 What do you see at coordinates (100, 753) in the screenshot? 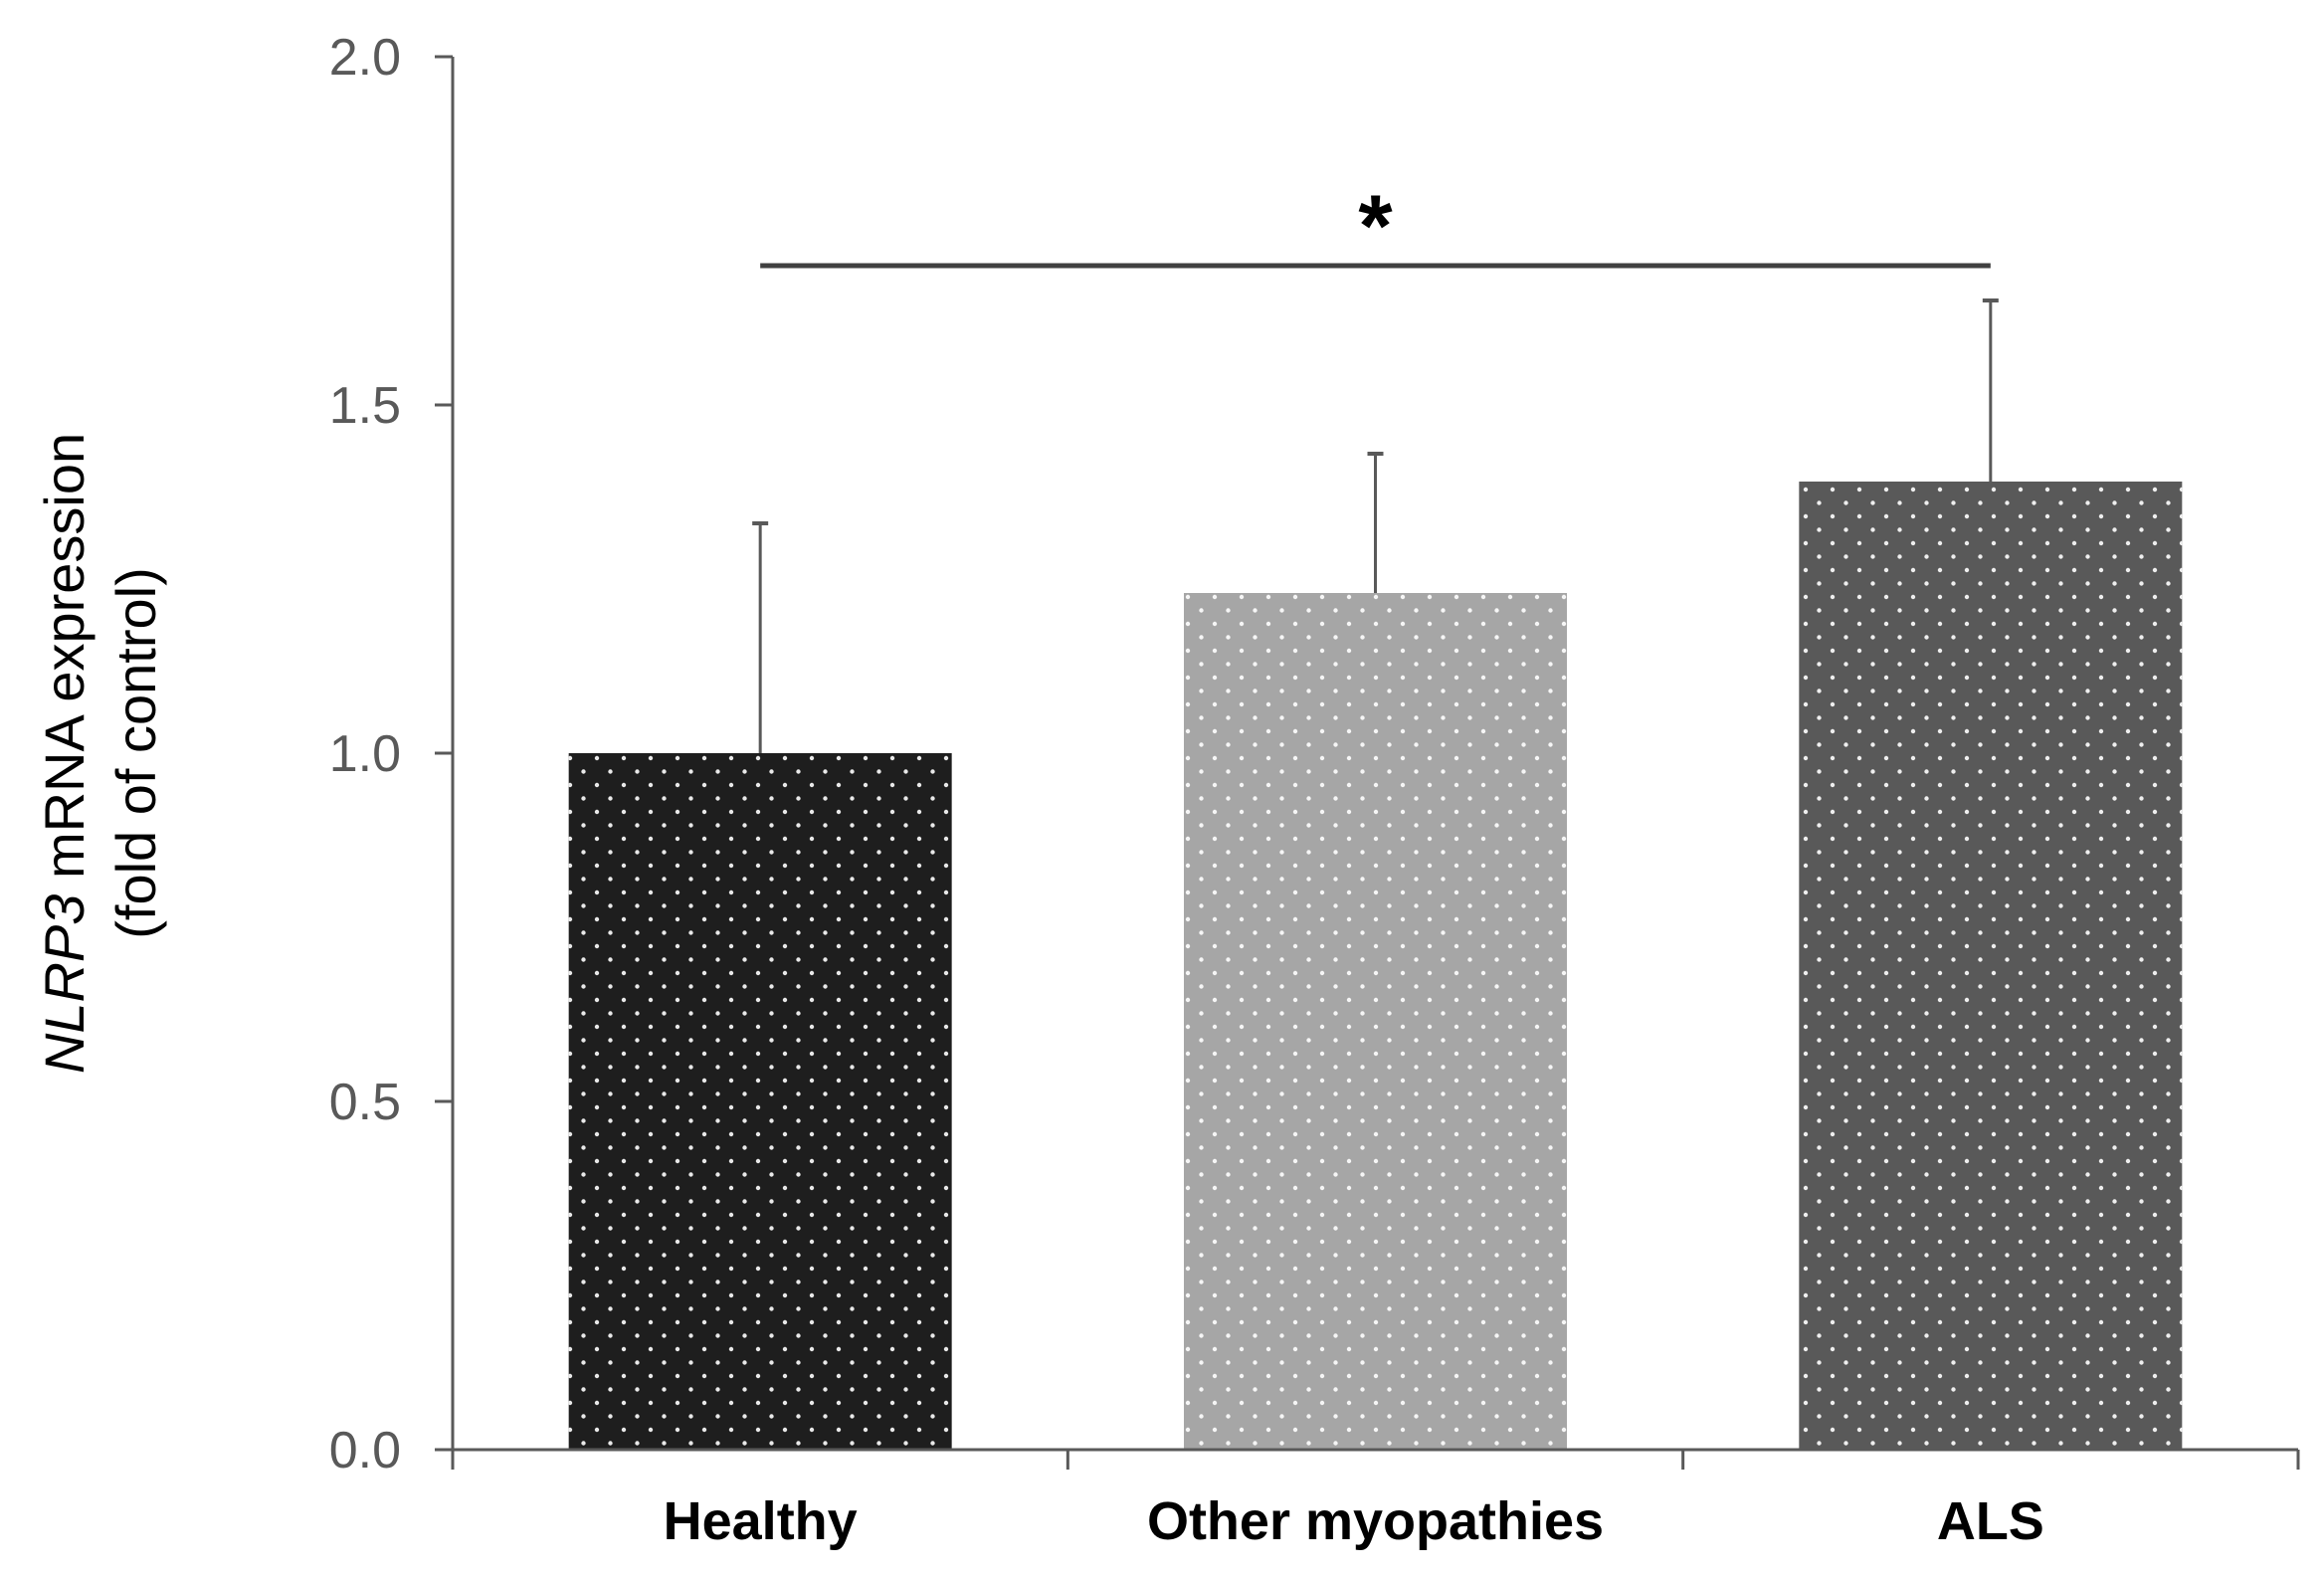
I see `y-axis-title: NLRP3 mRNA expression (fold of control)` at bounding box center [100, 753].